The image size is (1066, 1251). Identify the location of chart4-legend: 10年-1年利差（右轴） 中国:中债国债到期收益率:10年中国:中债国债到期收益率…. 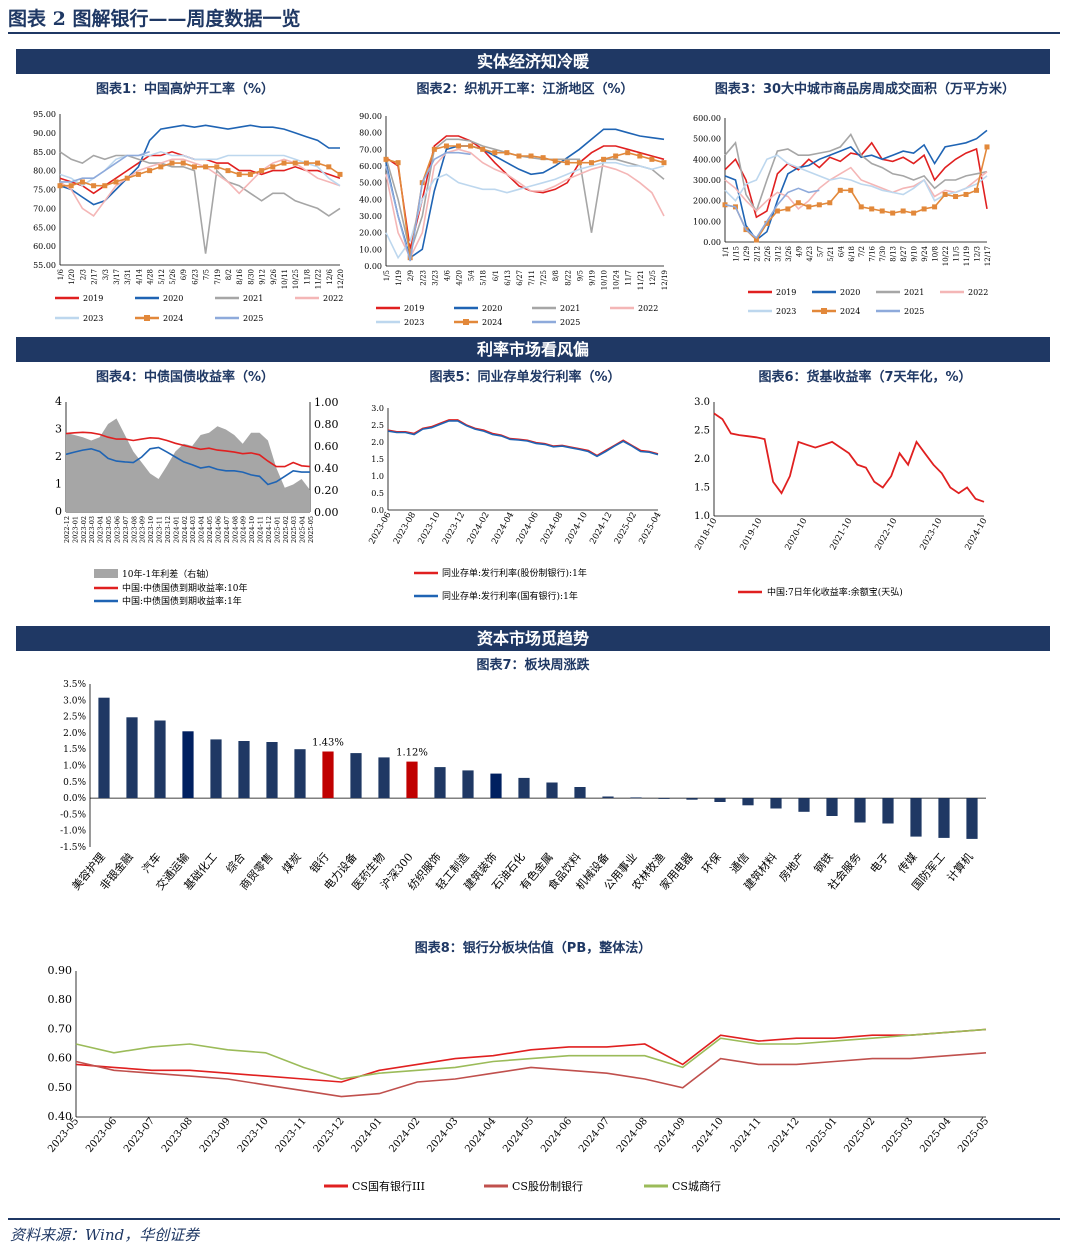
(171, 587).